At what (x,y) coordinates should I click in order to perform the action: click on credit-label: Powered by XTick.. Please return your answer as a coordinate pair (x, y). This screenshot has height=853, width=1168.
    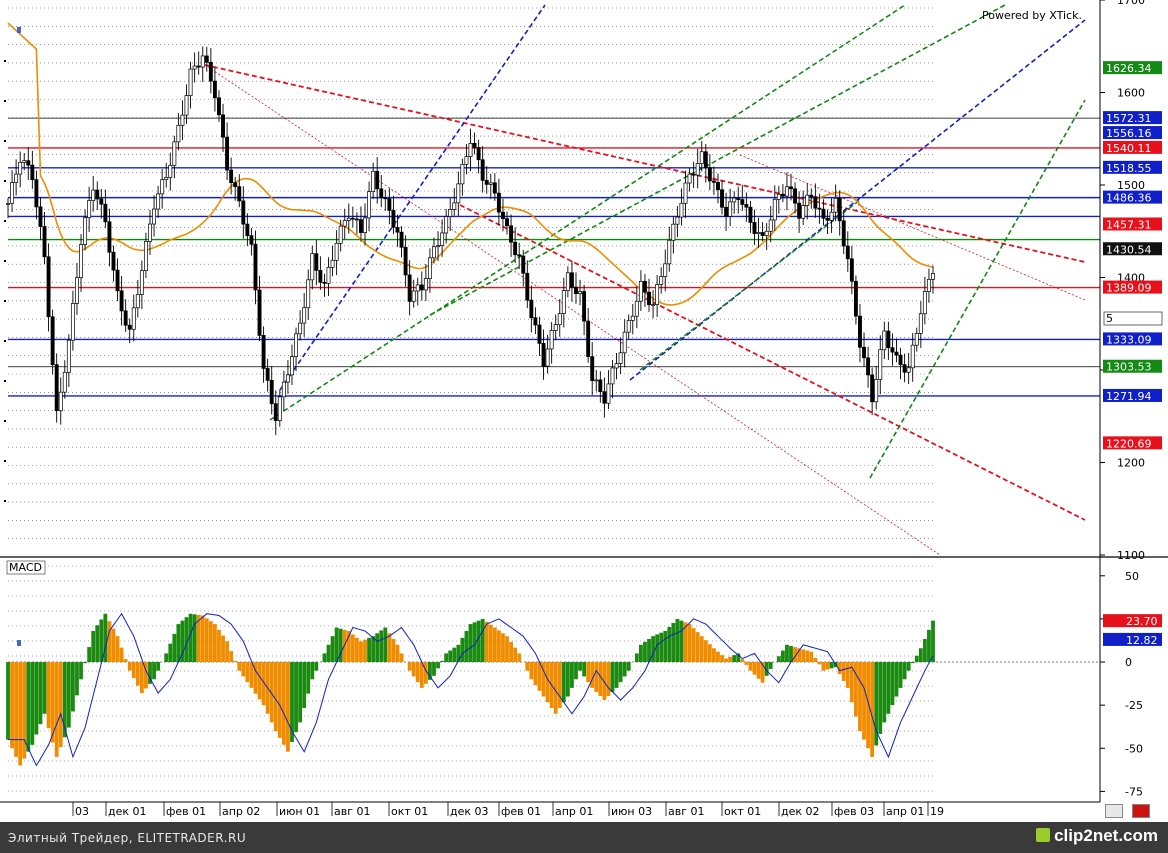
    Looking at the image, I should click on (1032, 15).